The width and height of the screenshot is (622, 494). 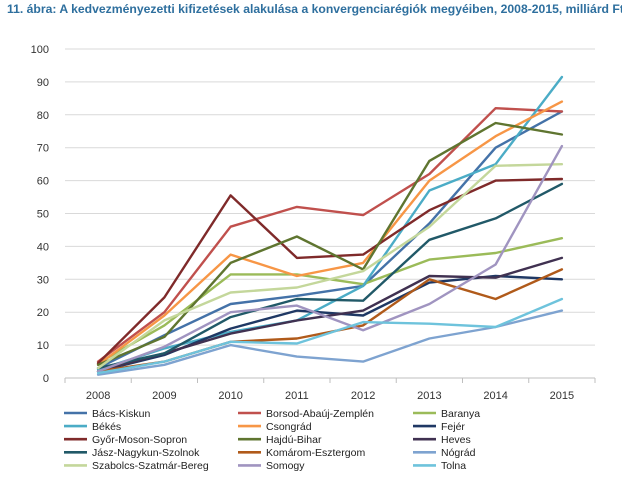 What do you see at coordinates (289, 427) in the screenshot?
I see `legend-label: Csongrád` at bounding box center [289, 427].